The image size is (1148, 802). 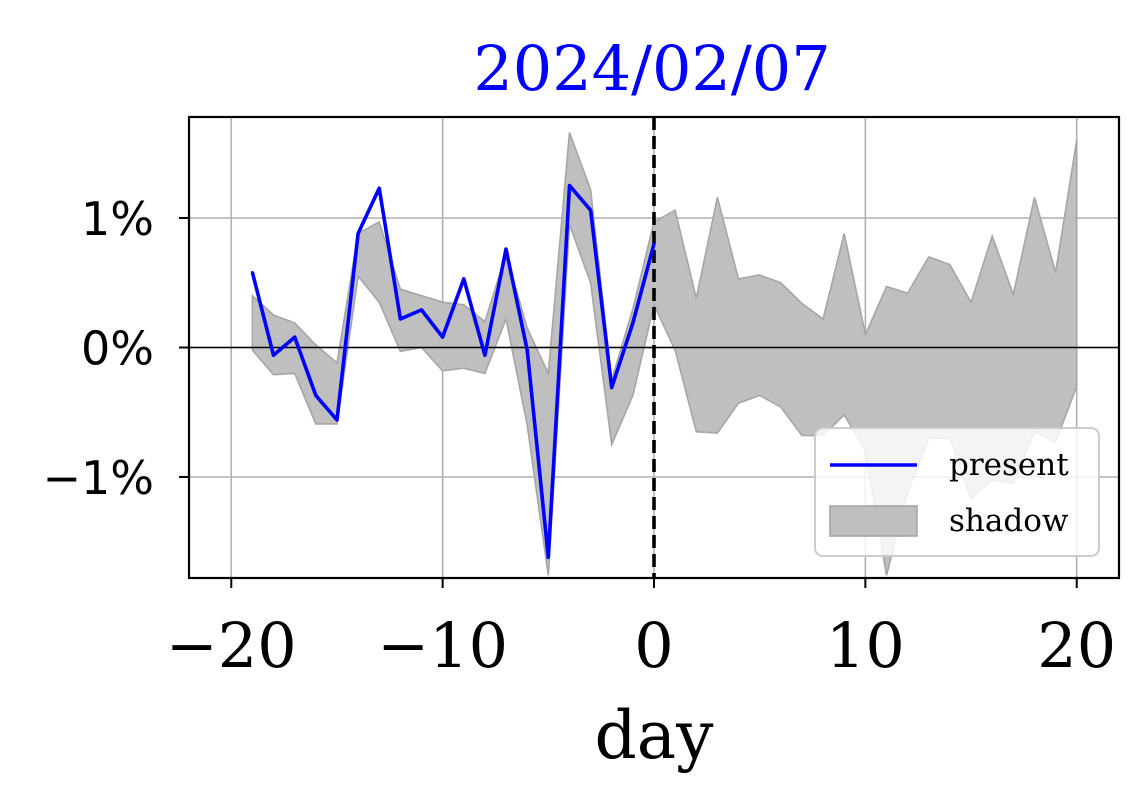 What do you see at coordinates (1009, 465) in the screenshot?
I see `legend-label-present: present` at bounding box center [1009, 465].